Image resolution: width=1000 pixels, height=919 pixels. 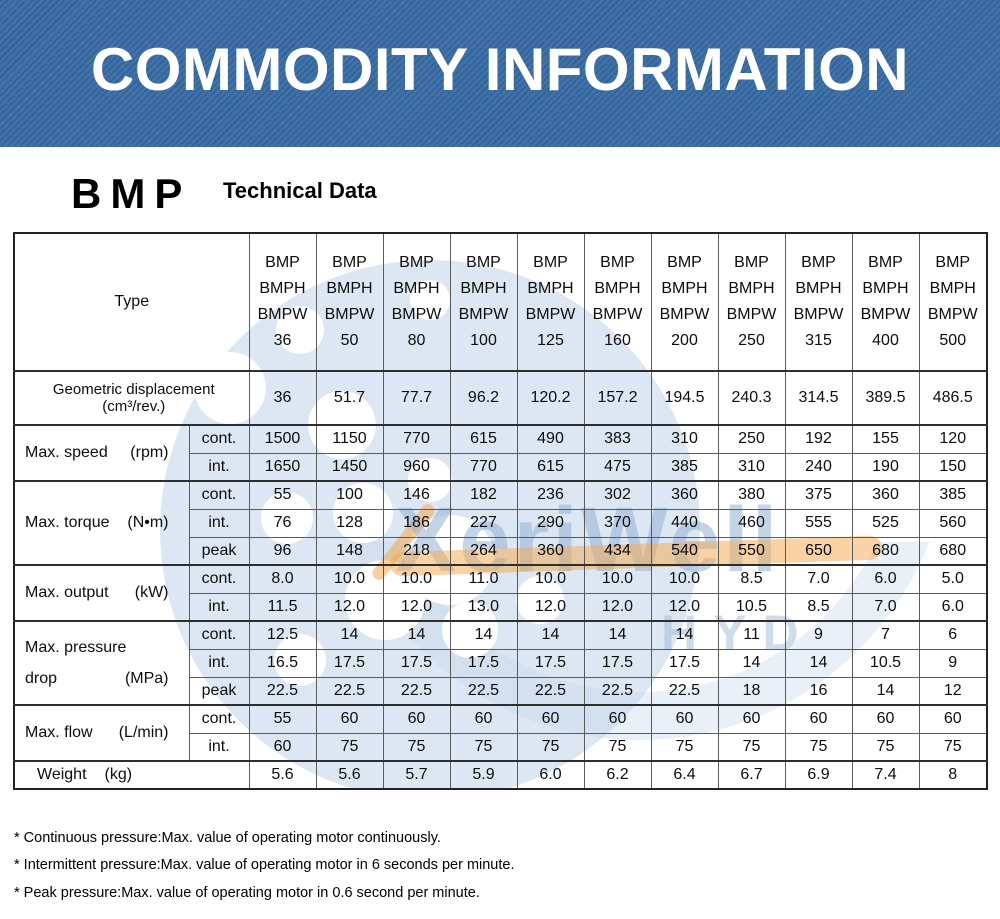 What do you see at coordinates (617, 302) in the screenshot?
I see `column-header: BMP BMPH BMPW 160` at bounding box center [617, 302].